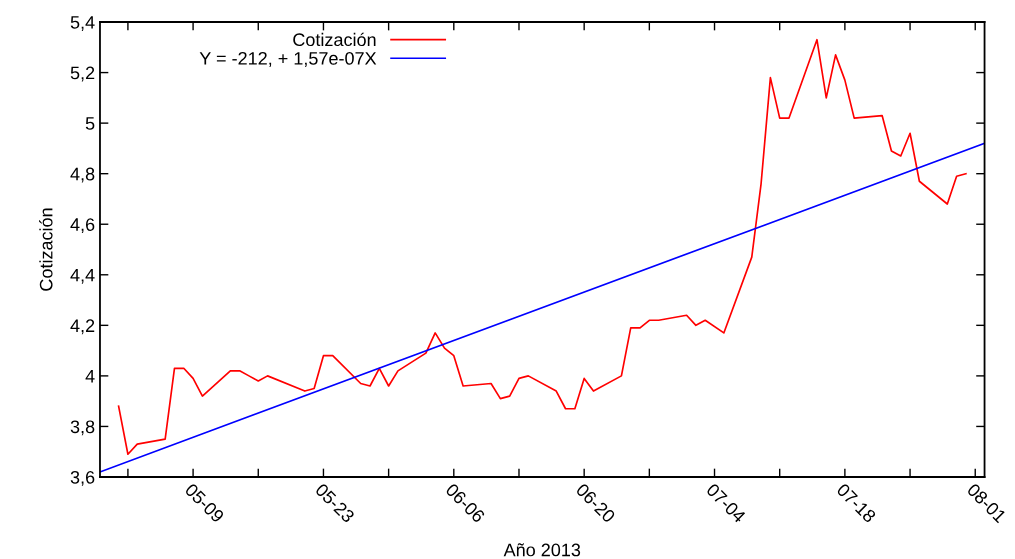 The width and height of the screenshot is (1015, 559). What do you see at coordinates (82, 74) in the screenshot?
I see `y-tick-label: 5,2` at bounding box center [82, 74].